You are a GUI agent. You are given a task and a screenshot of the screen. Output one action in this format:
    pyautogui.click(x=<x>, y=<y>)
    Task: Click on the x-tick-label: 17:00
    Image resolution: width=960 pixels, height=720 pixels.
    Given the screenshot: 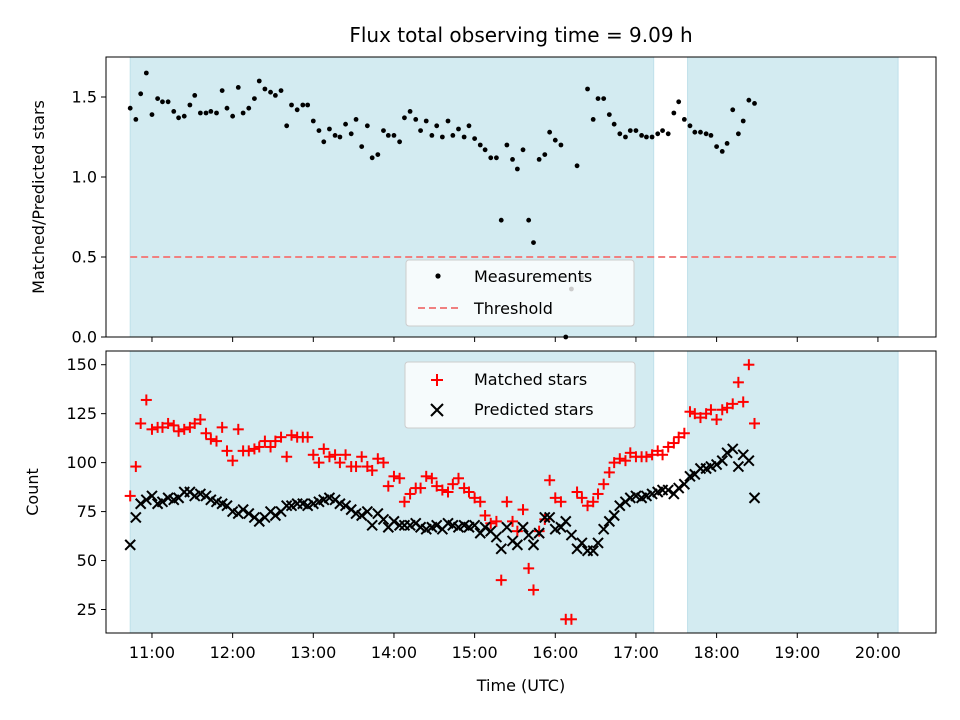 What is the action you would take?
    pyautogui.click(x=636, y=652)
    